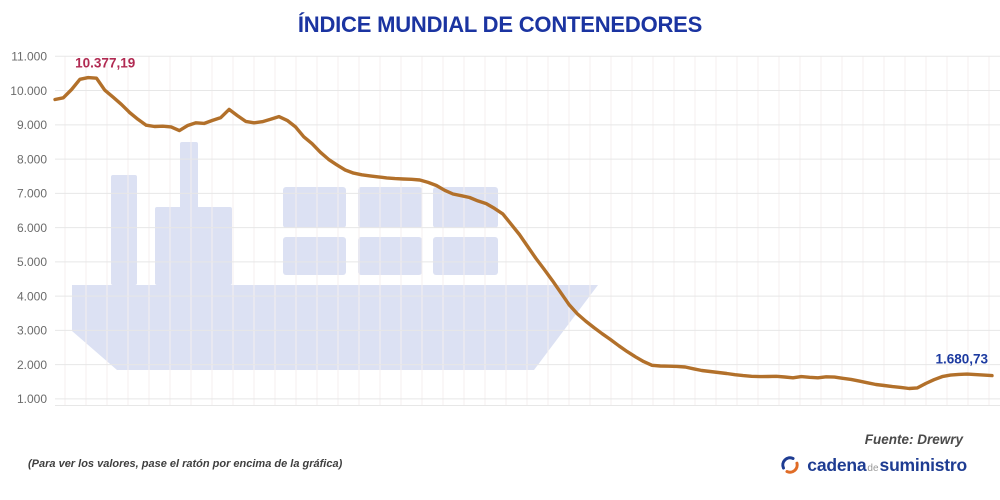 This screenshot has height=500, width=1000. I want to click on logo-word-suministro: suministro, so click(923, 465).